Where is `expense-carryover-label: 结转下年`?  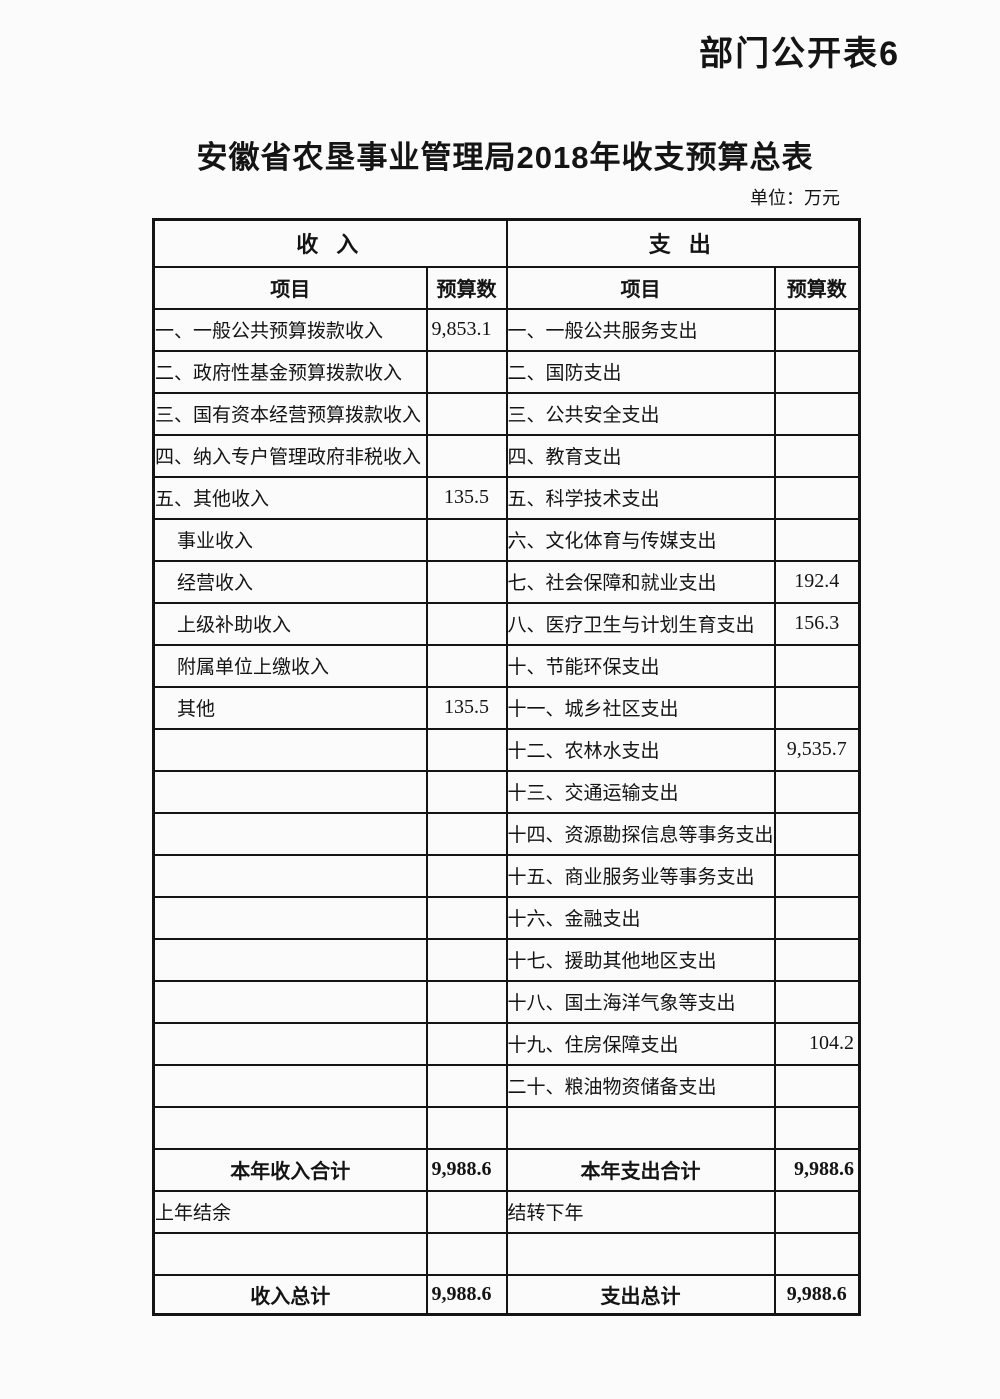
expense-carryover-label: 结转下年 is located at coordinates (640, 1211).